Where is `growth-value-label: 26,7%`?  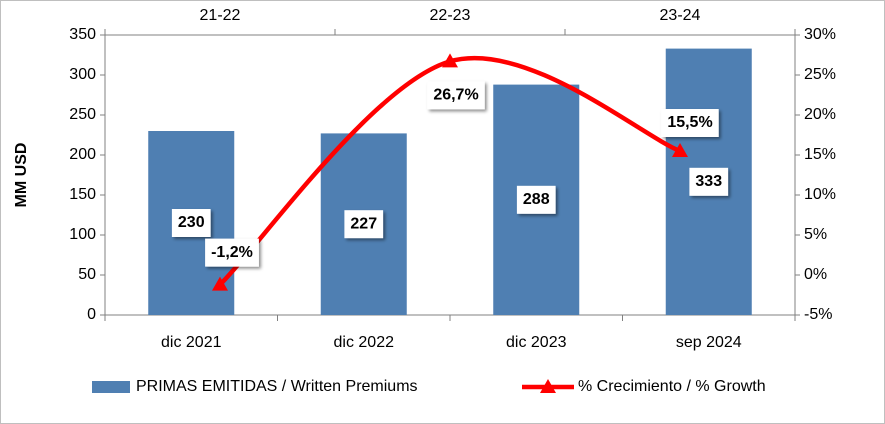 growth-value-label: 26,7% is located at coordinates (455, 95).